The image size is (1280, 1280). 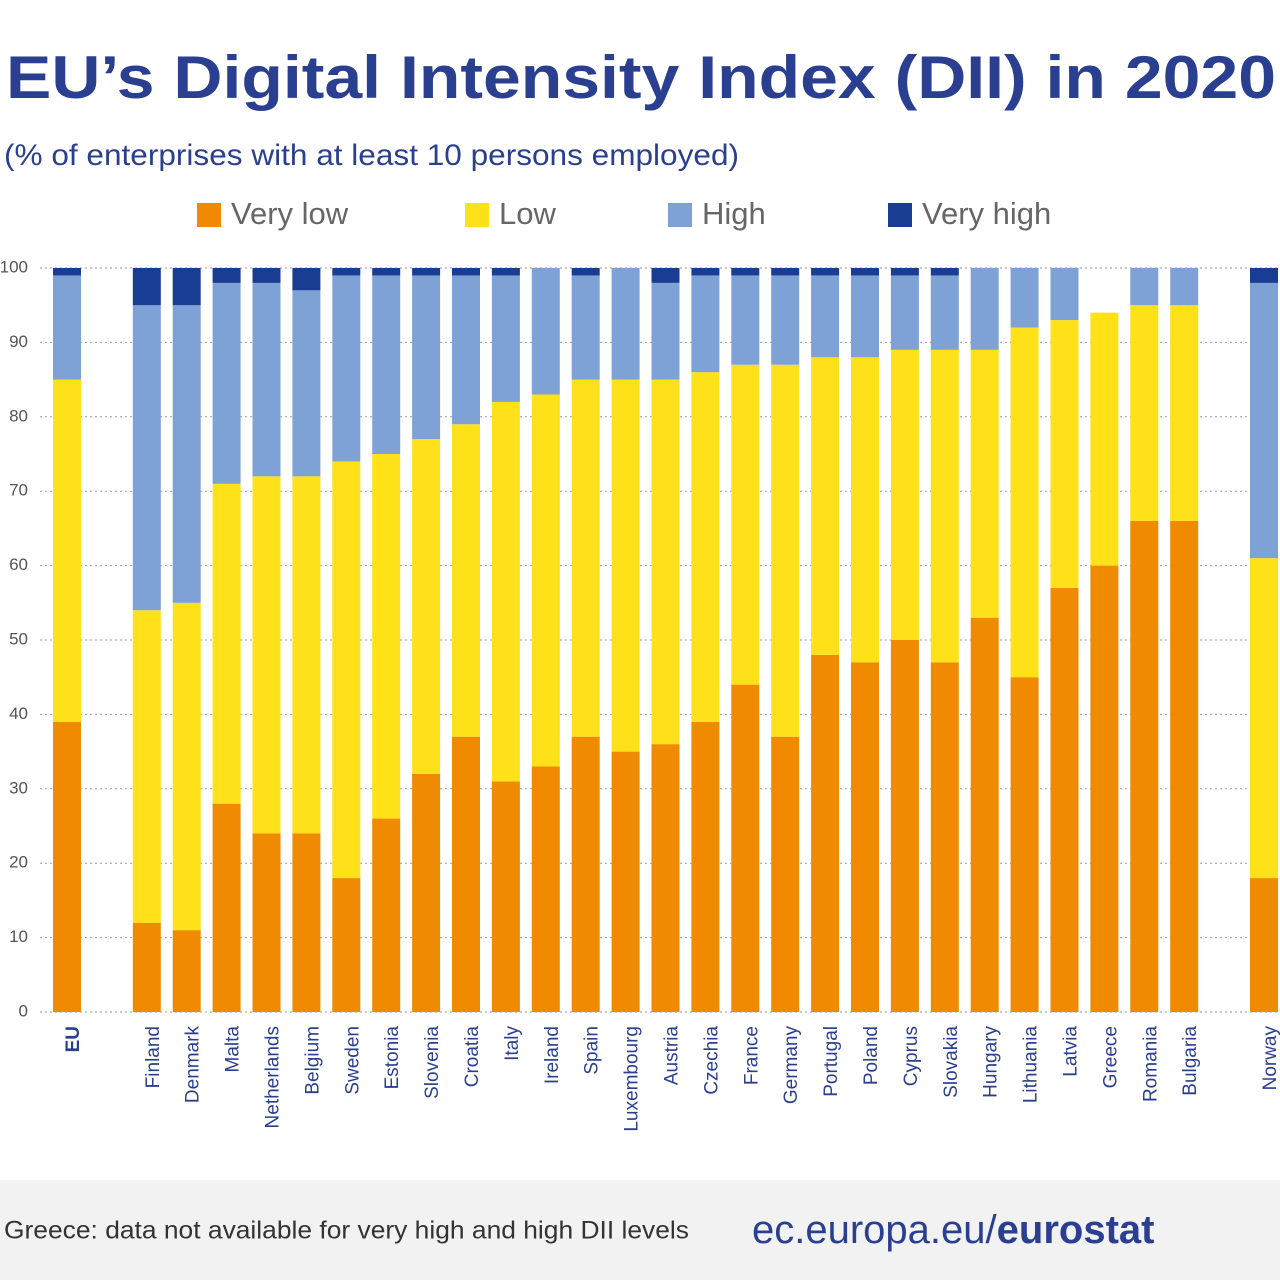 I want to click on x-tick-label: France, so click(x=751, y=1055).